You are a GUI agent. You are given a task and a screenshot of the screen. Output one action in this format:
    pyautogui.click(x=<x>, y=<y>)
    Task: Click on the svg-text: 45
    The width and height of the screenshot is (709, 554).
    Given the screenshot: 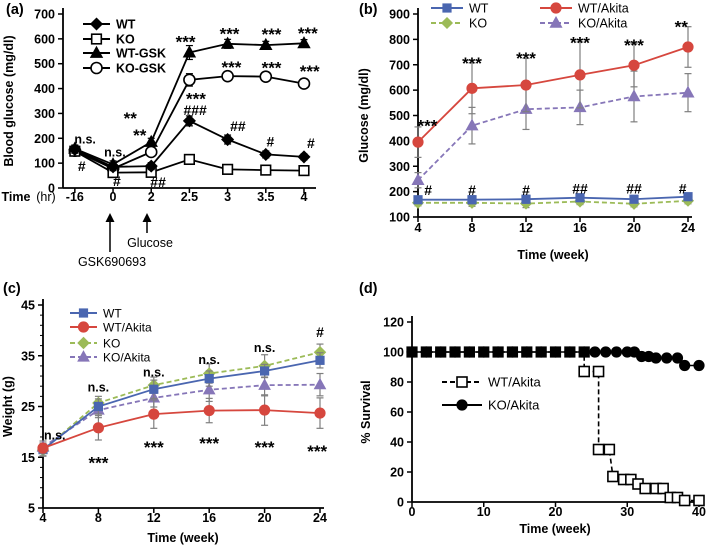 What is the action you would take?
    pyautogui.click(x=28, y=306)
    